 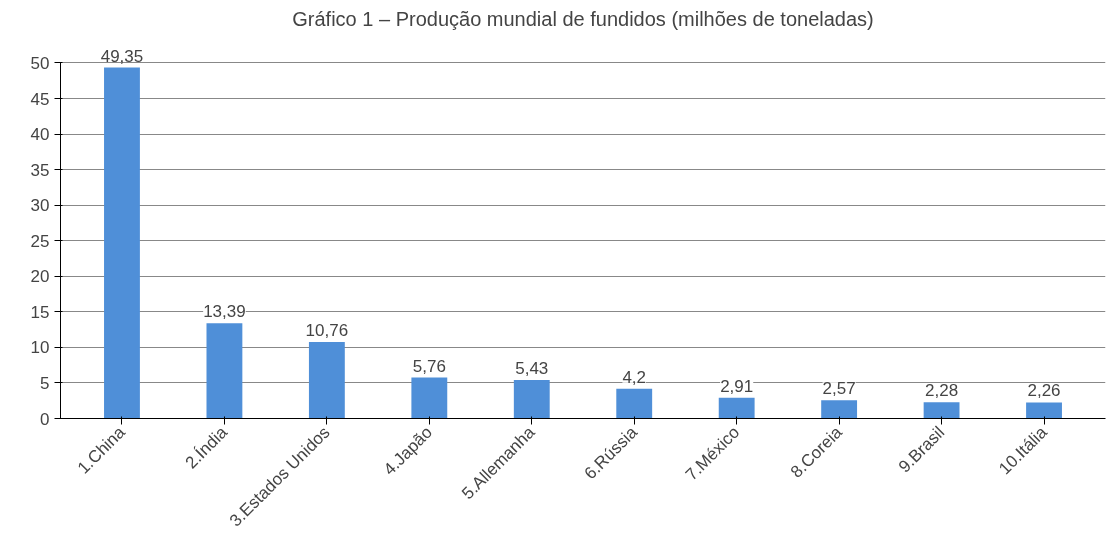 What do you see at coordinates (583, 18) in the screenshot?
I see `chart-title: Gráfico 1 – Produção mundial de fundidos (milhões de toneladas)` at bounding box center [583, 18].